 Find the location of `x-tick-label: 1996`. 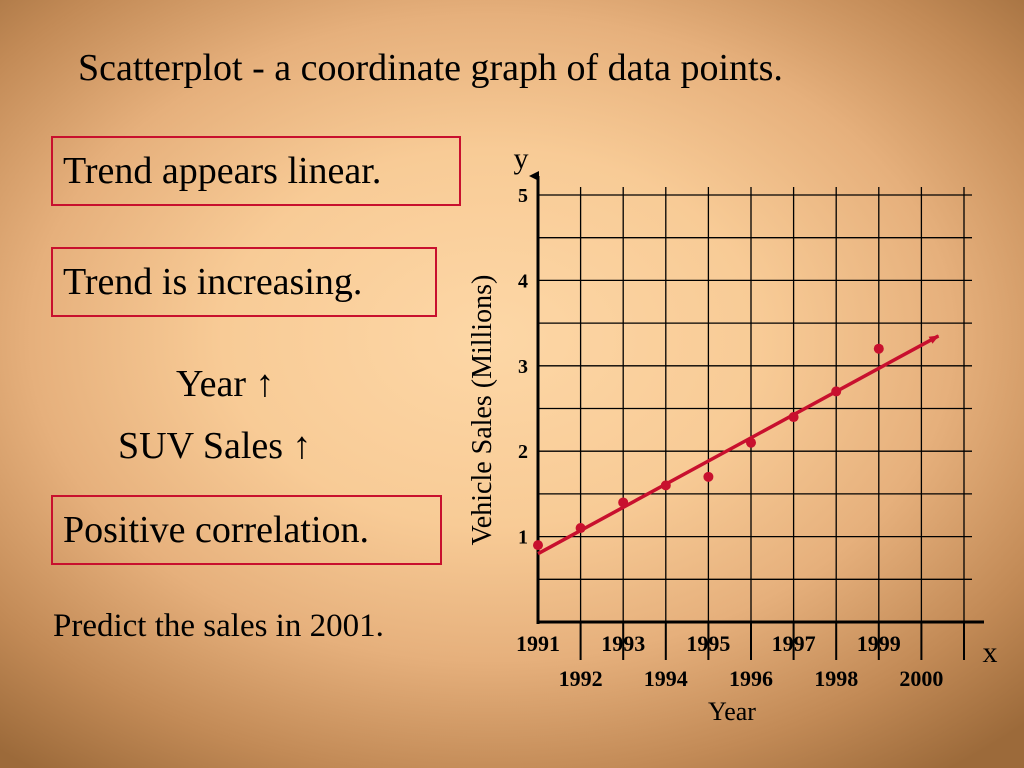

x-tick-label: 1996 is located at coordinates (751, 678).